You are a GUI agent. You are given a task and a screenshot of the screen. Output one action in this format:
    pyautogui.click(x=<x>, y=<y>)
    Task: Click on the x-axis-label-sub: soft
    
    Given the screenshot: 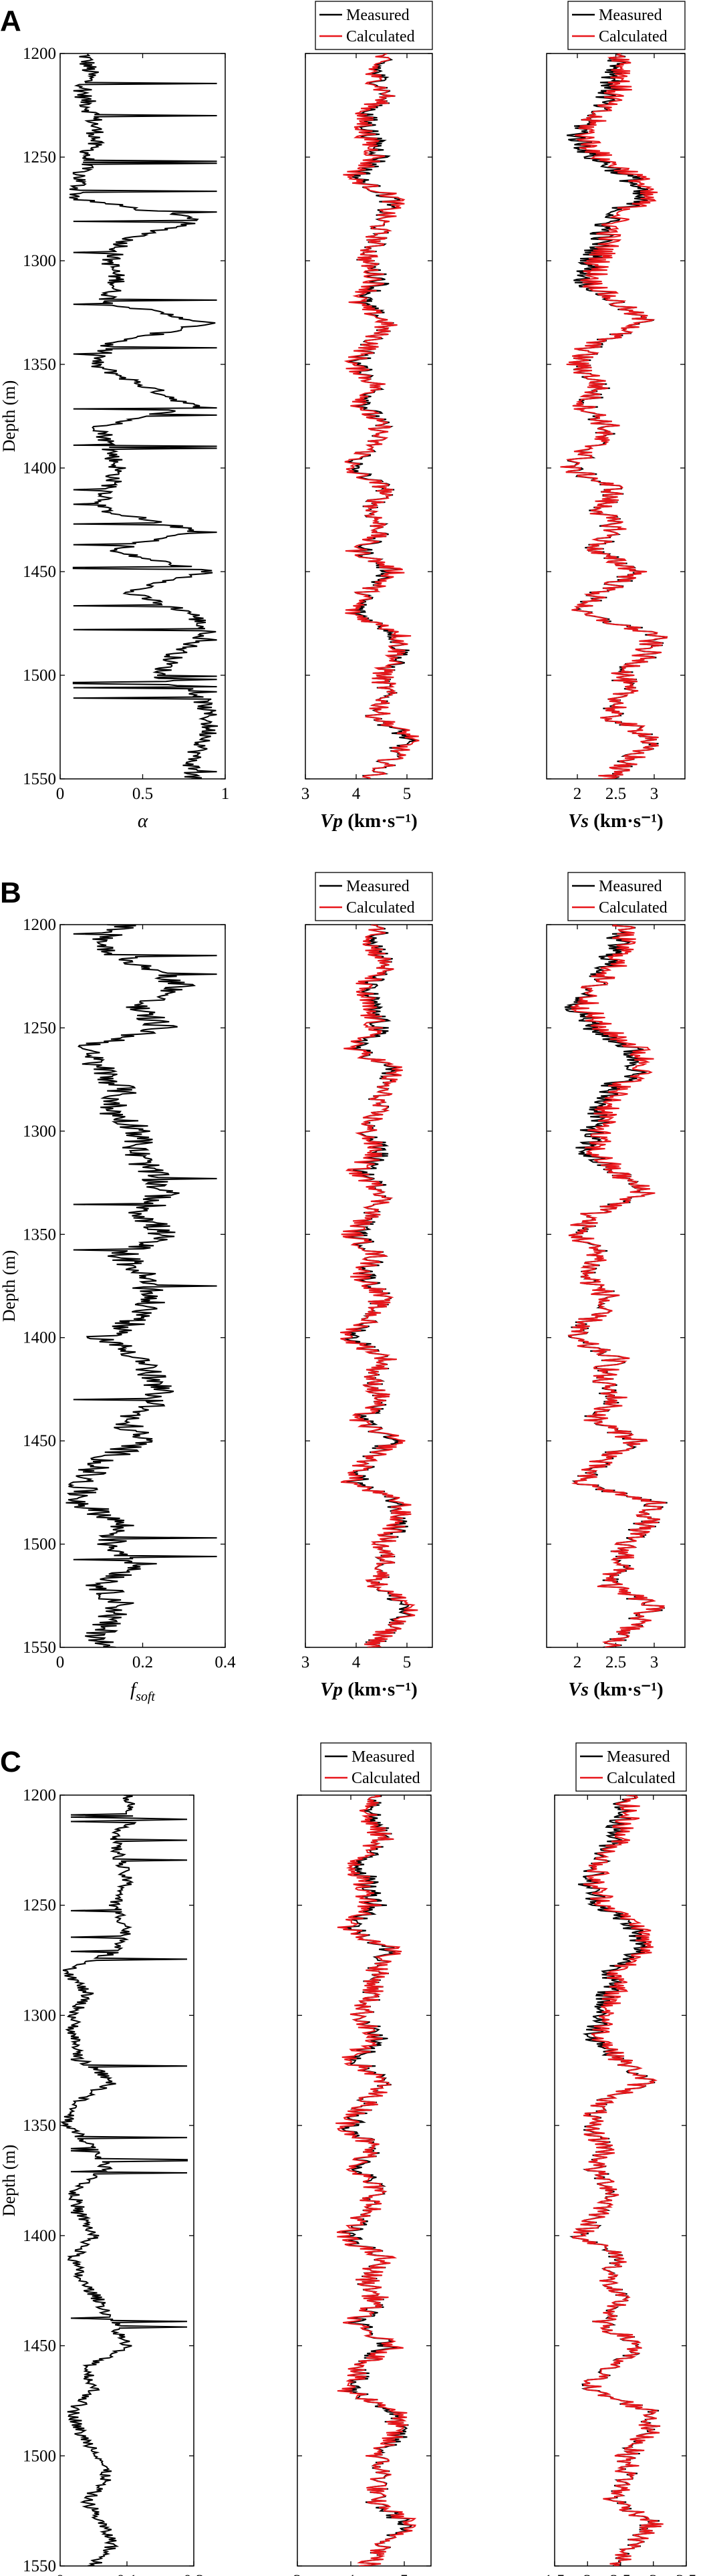 What is the action you would take?
    pyautogui.click(x=145, y=1696)
    